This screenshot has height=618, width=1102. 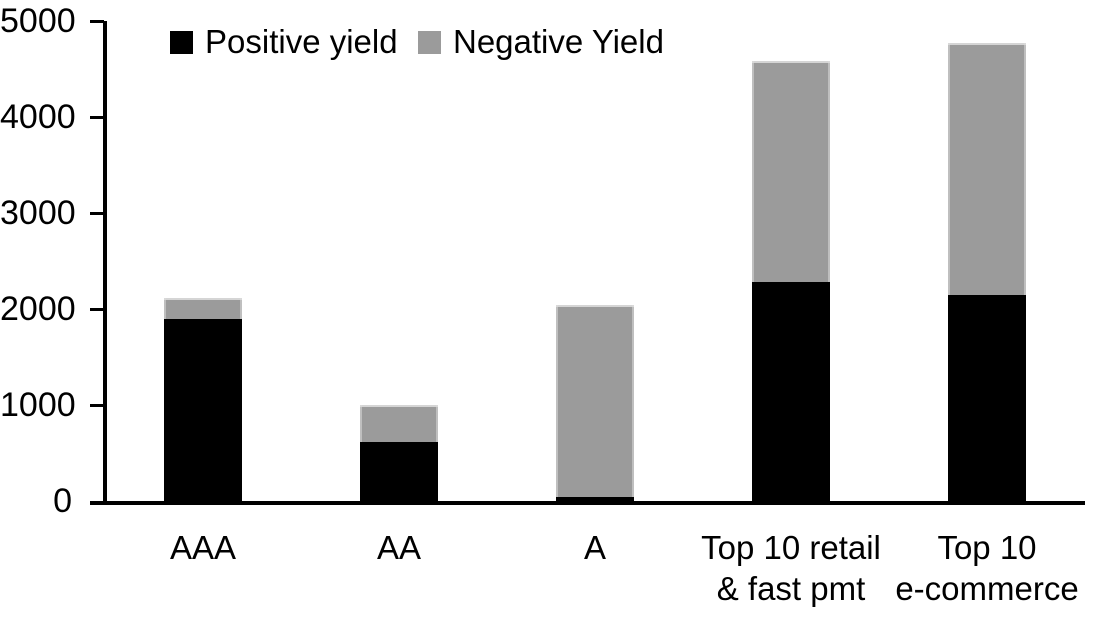 I want to click on legend-item-positive-yield: Positive yield, so click(x=284, y=42).